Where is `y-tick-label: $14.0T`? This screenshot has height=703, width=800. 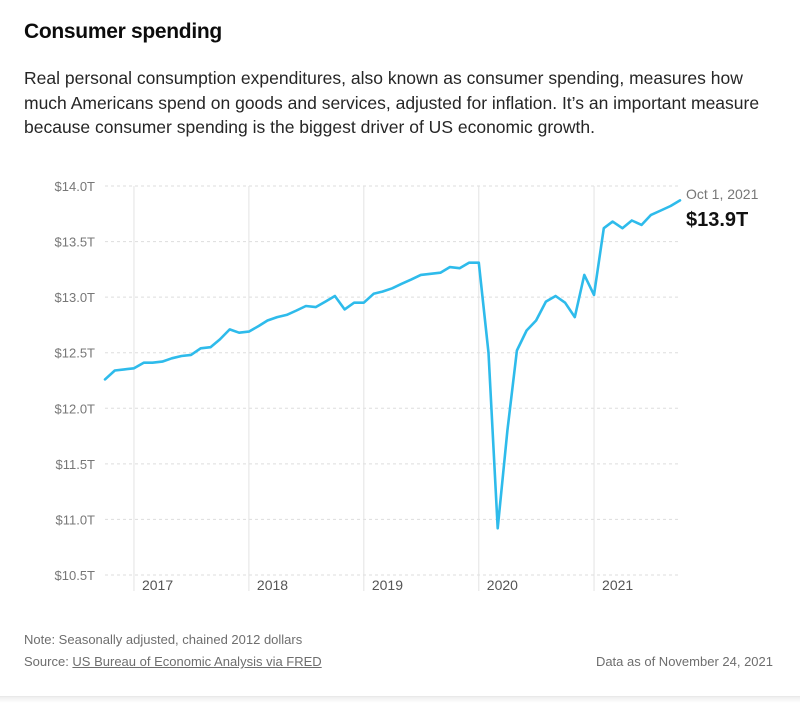 y-tick-label: $14.0T is located at coordinates (75, 186).